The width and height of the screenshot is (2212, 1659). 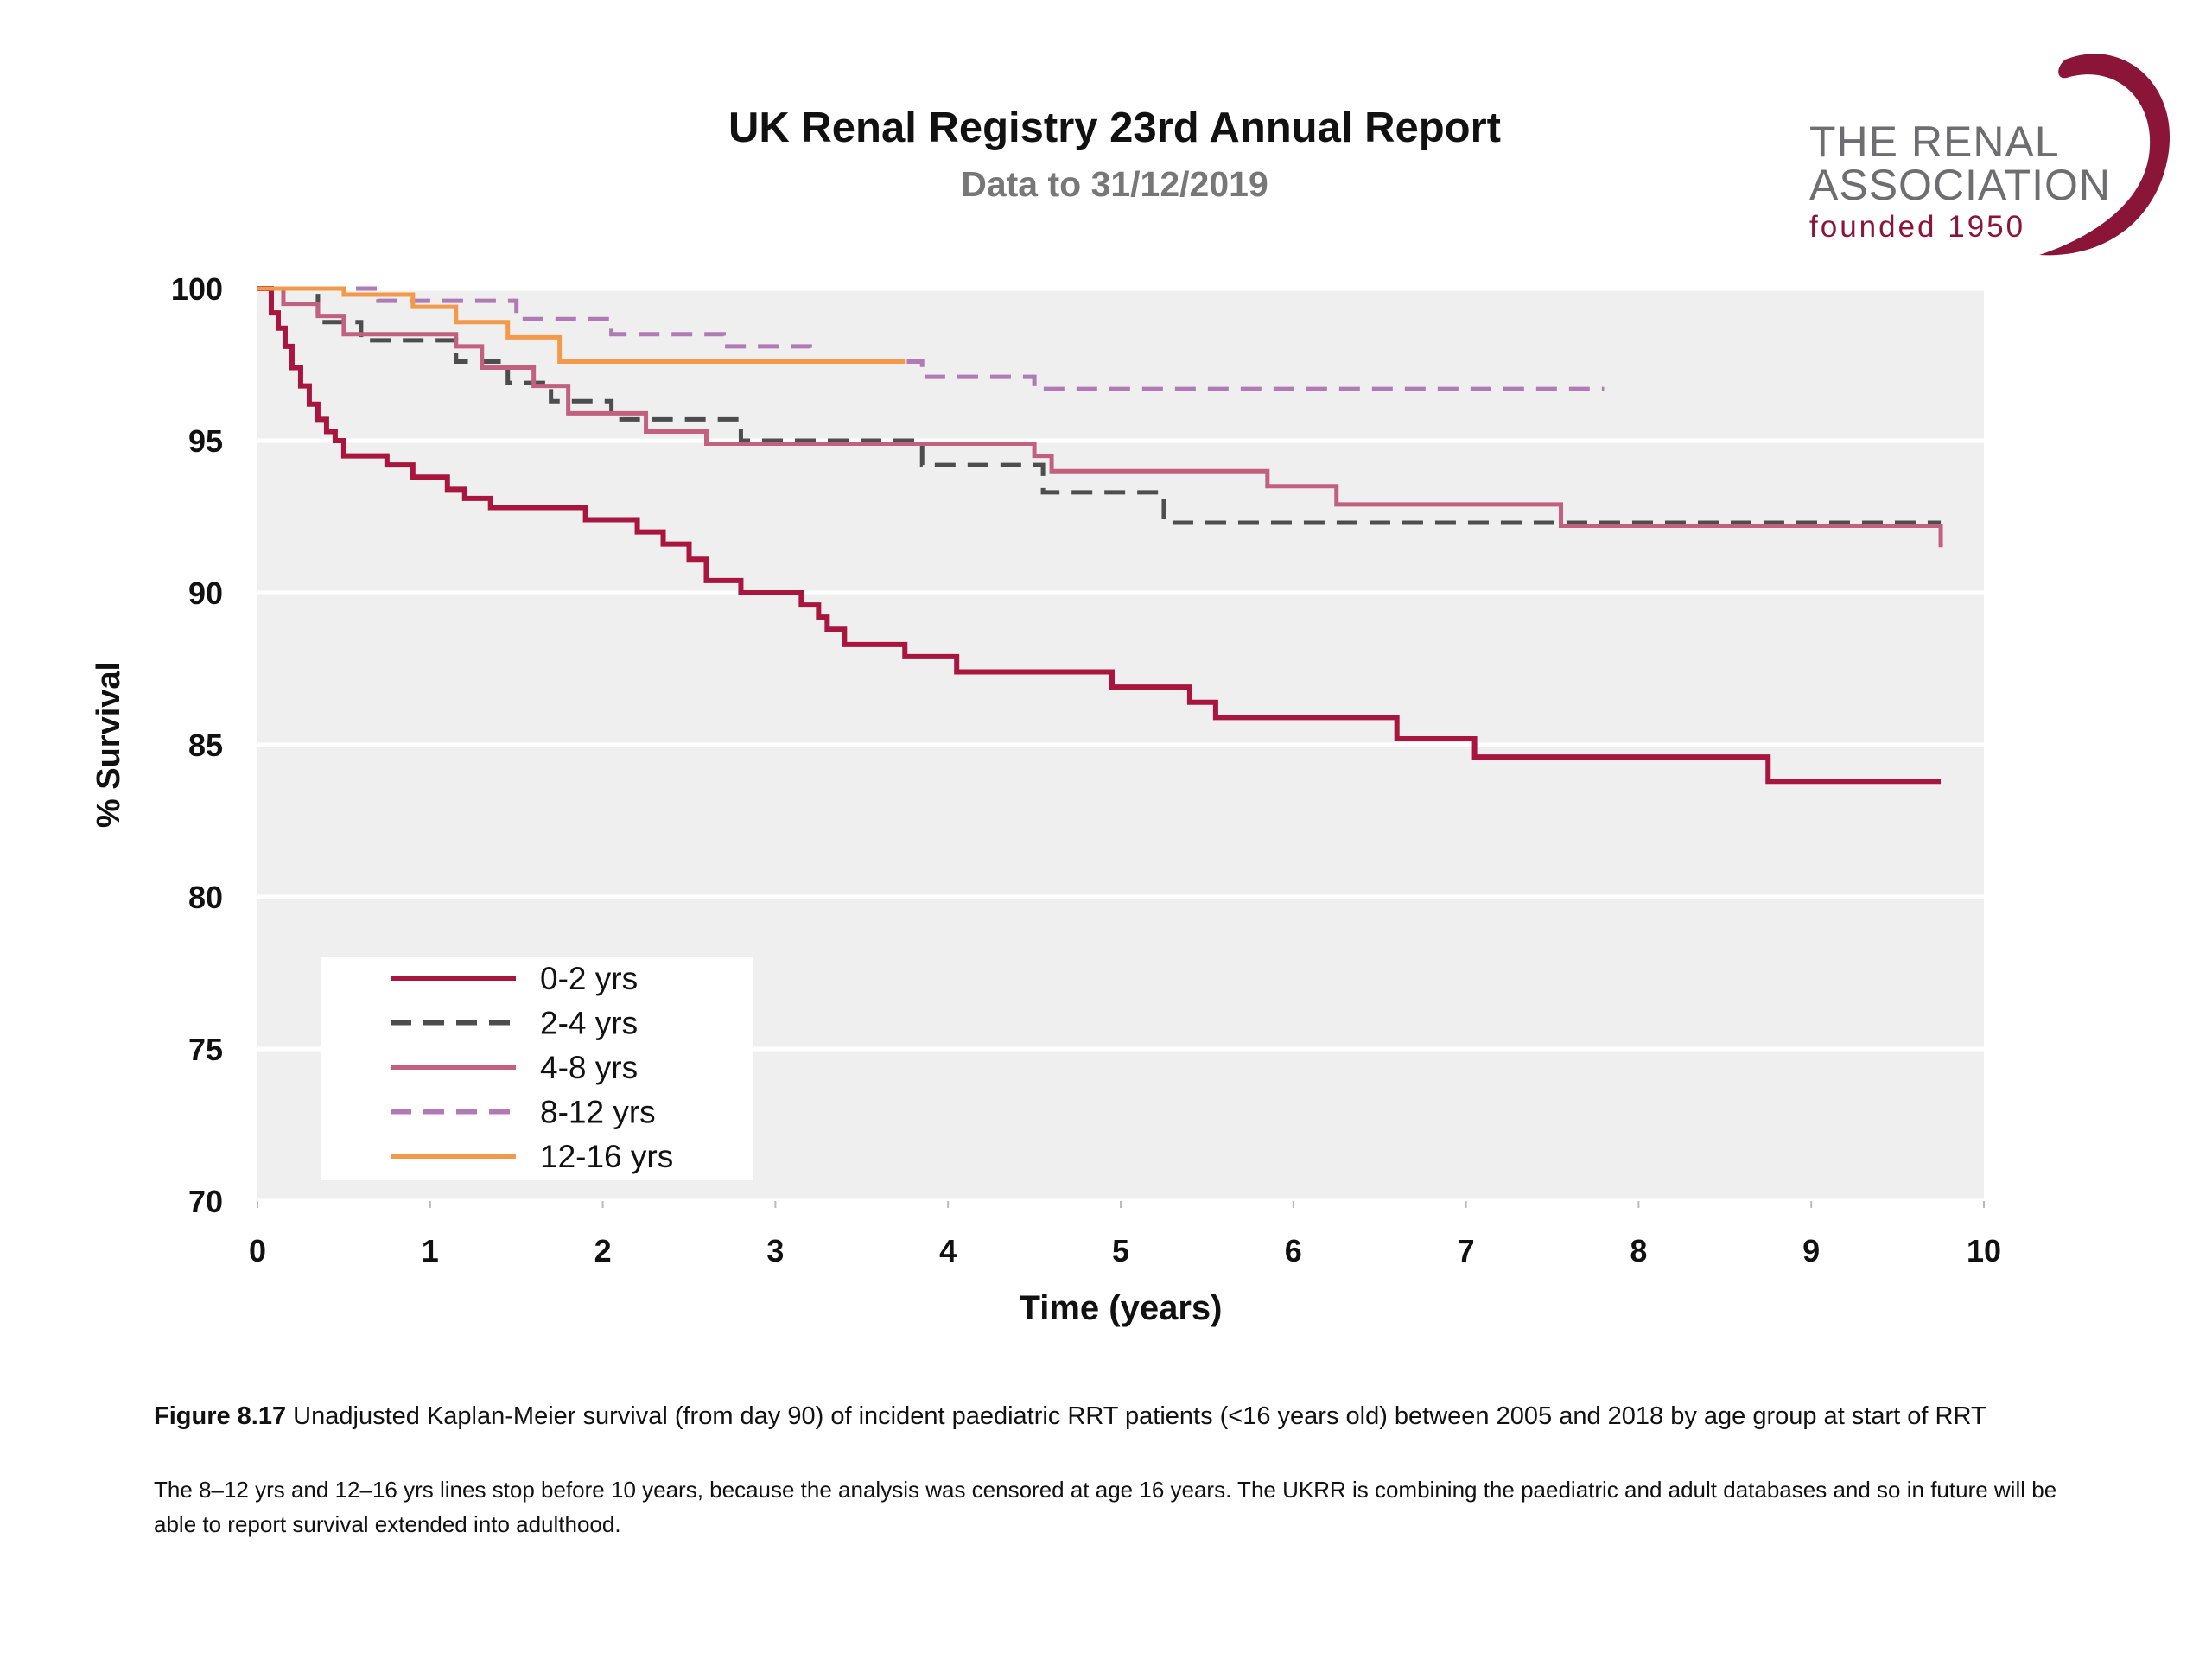 I want to click on logo-text-line1: THE RENAL, so click(x=1935, y=142).